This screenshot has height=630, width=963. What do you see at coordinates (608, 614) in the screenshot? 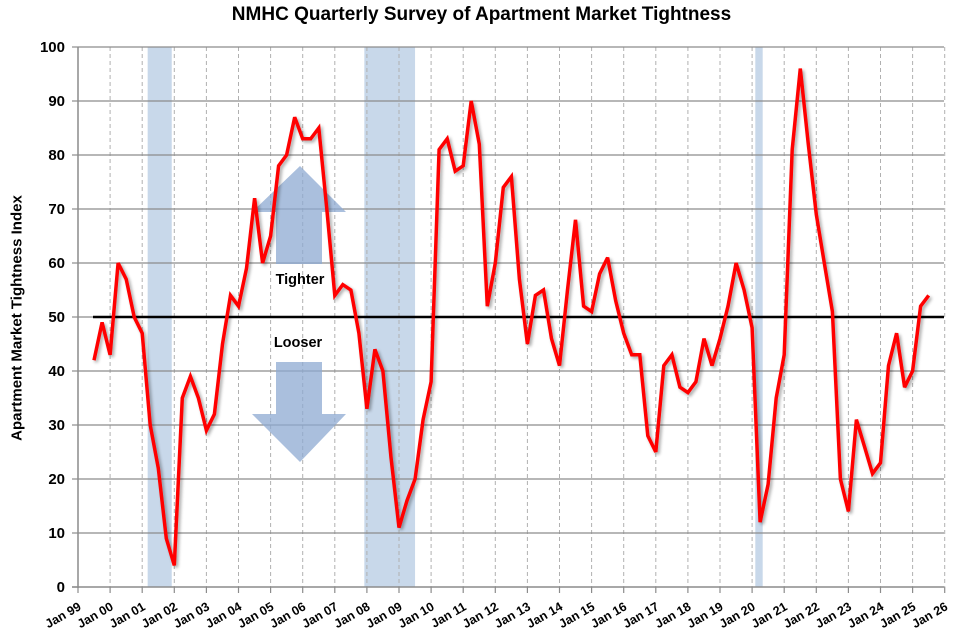
I see `x-tick-label: Jan 16` at bounding box center [608, 614].